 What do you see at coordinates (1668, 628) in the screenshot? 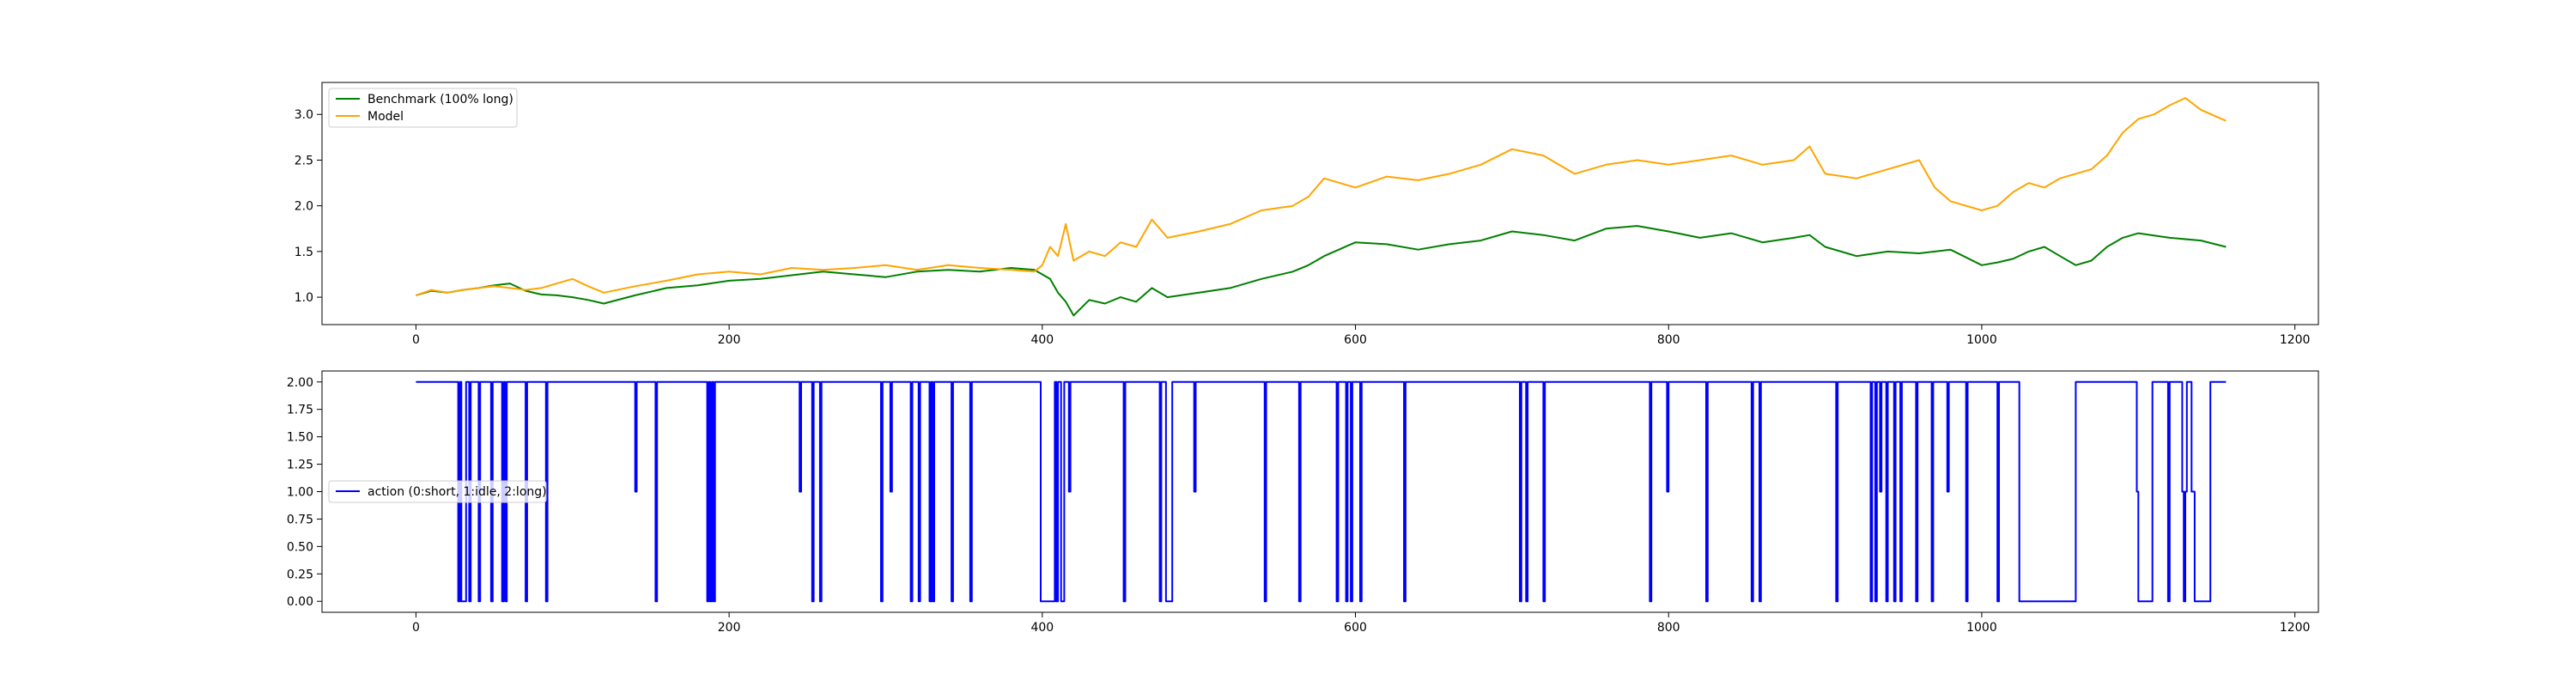
I see `bottom-x-tick-label: 800` at bounding box center [1668, 628].